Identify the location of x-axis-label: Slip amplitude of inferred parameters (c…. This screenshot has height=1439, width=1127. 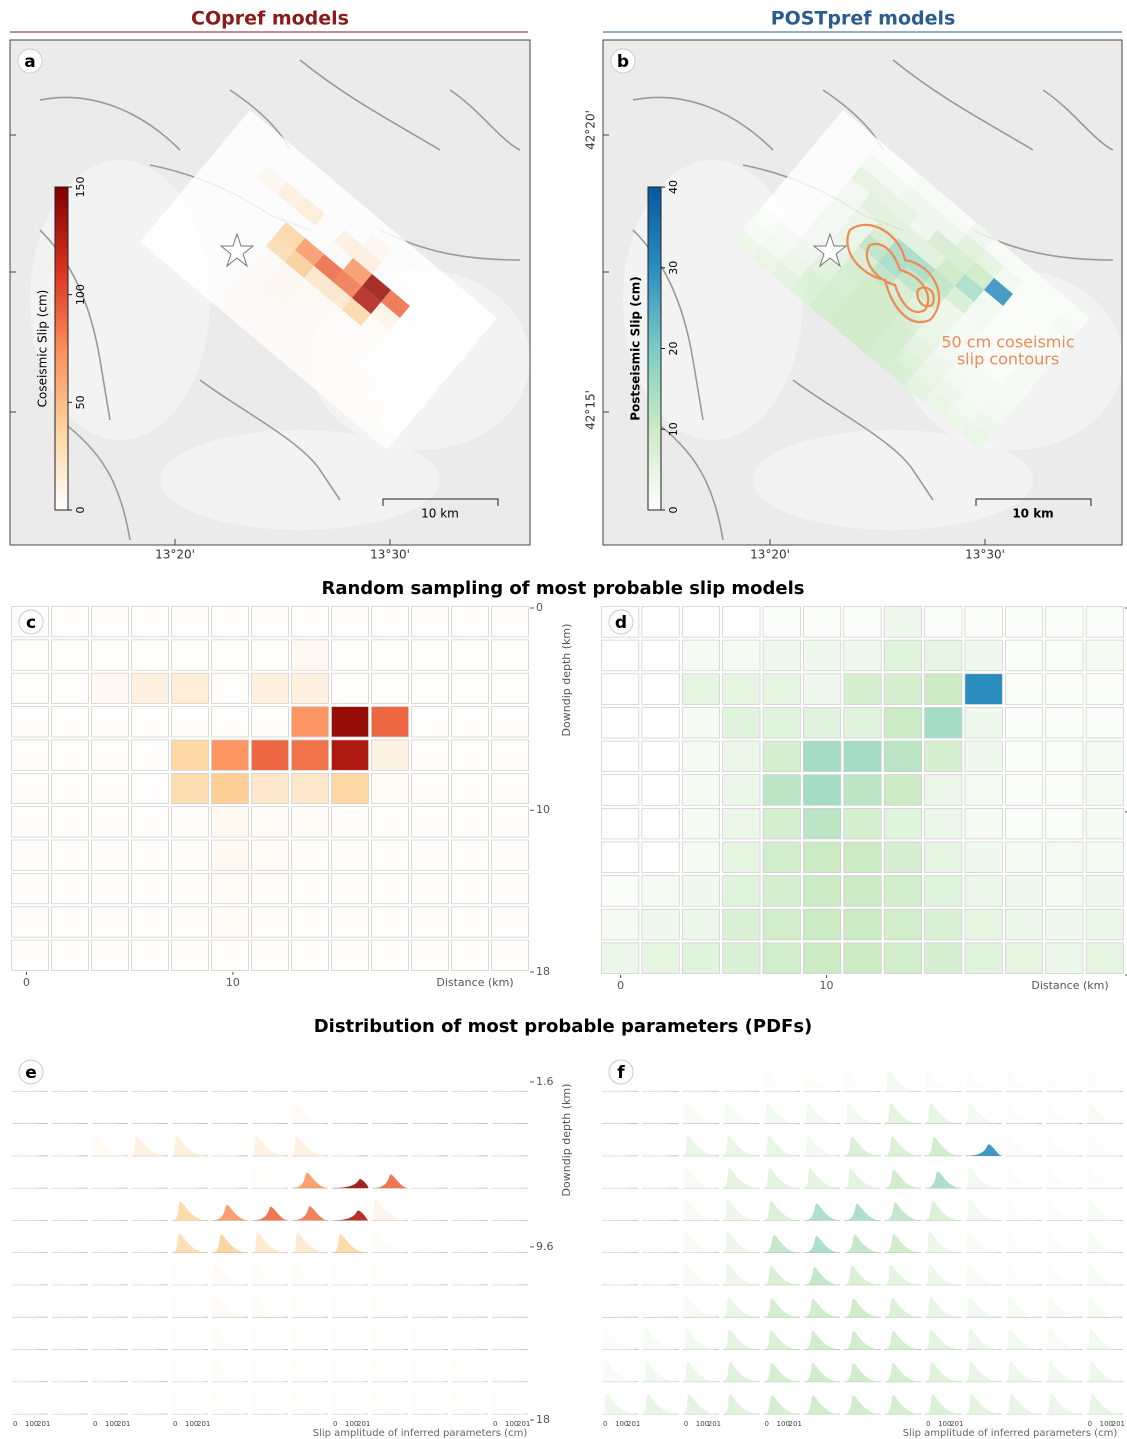
(1010, 1433).